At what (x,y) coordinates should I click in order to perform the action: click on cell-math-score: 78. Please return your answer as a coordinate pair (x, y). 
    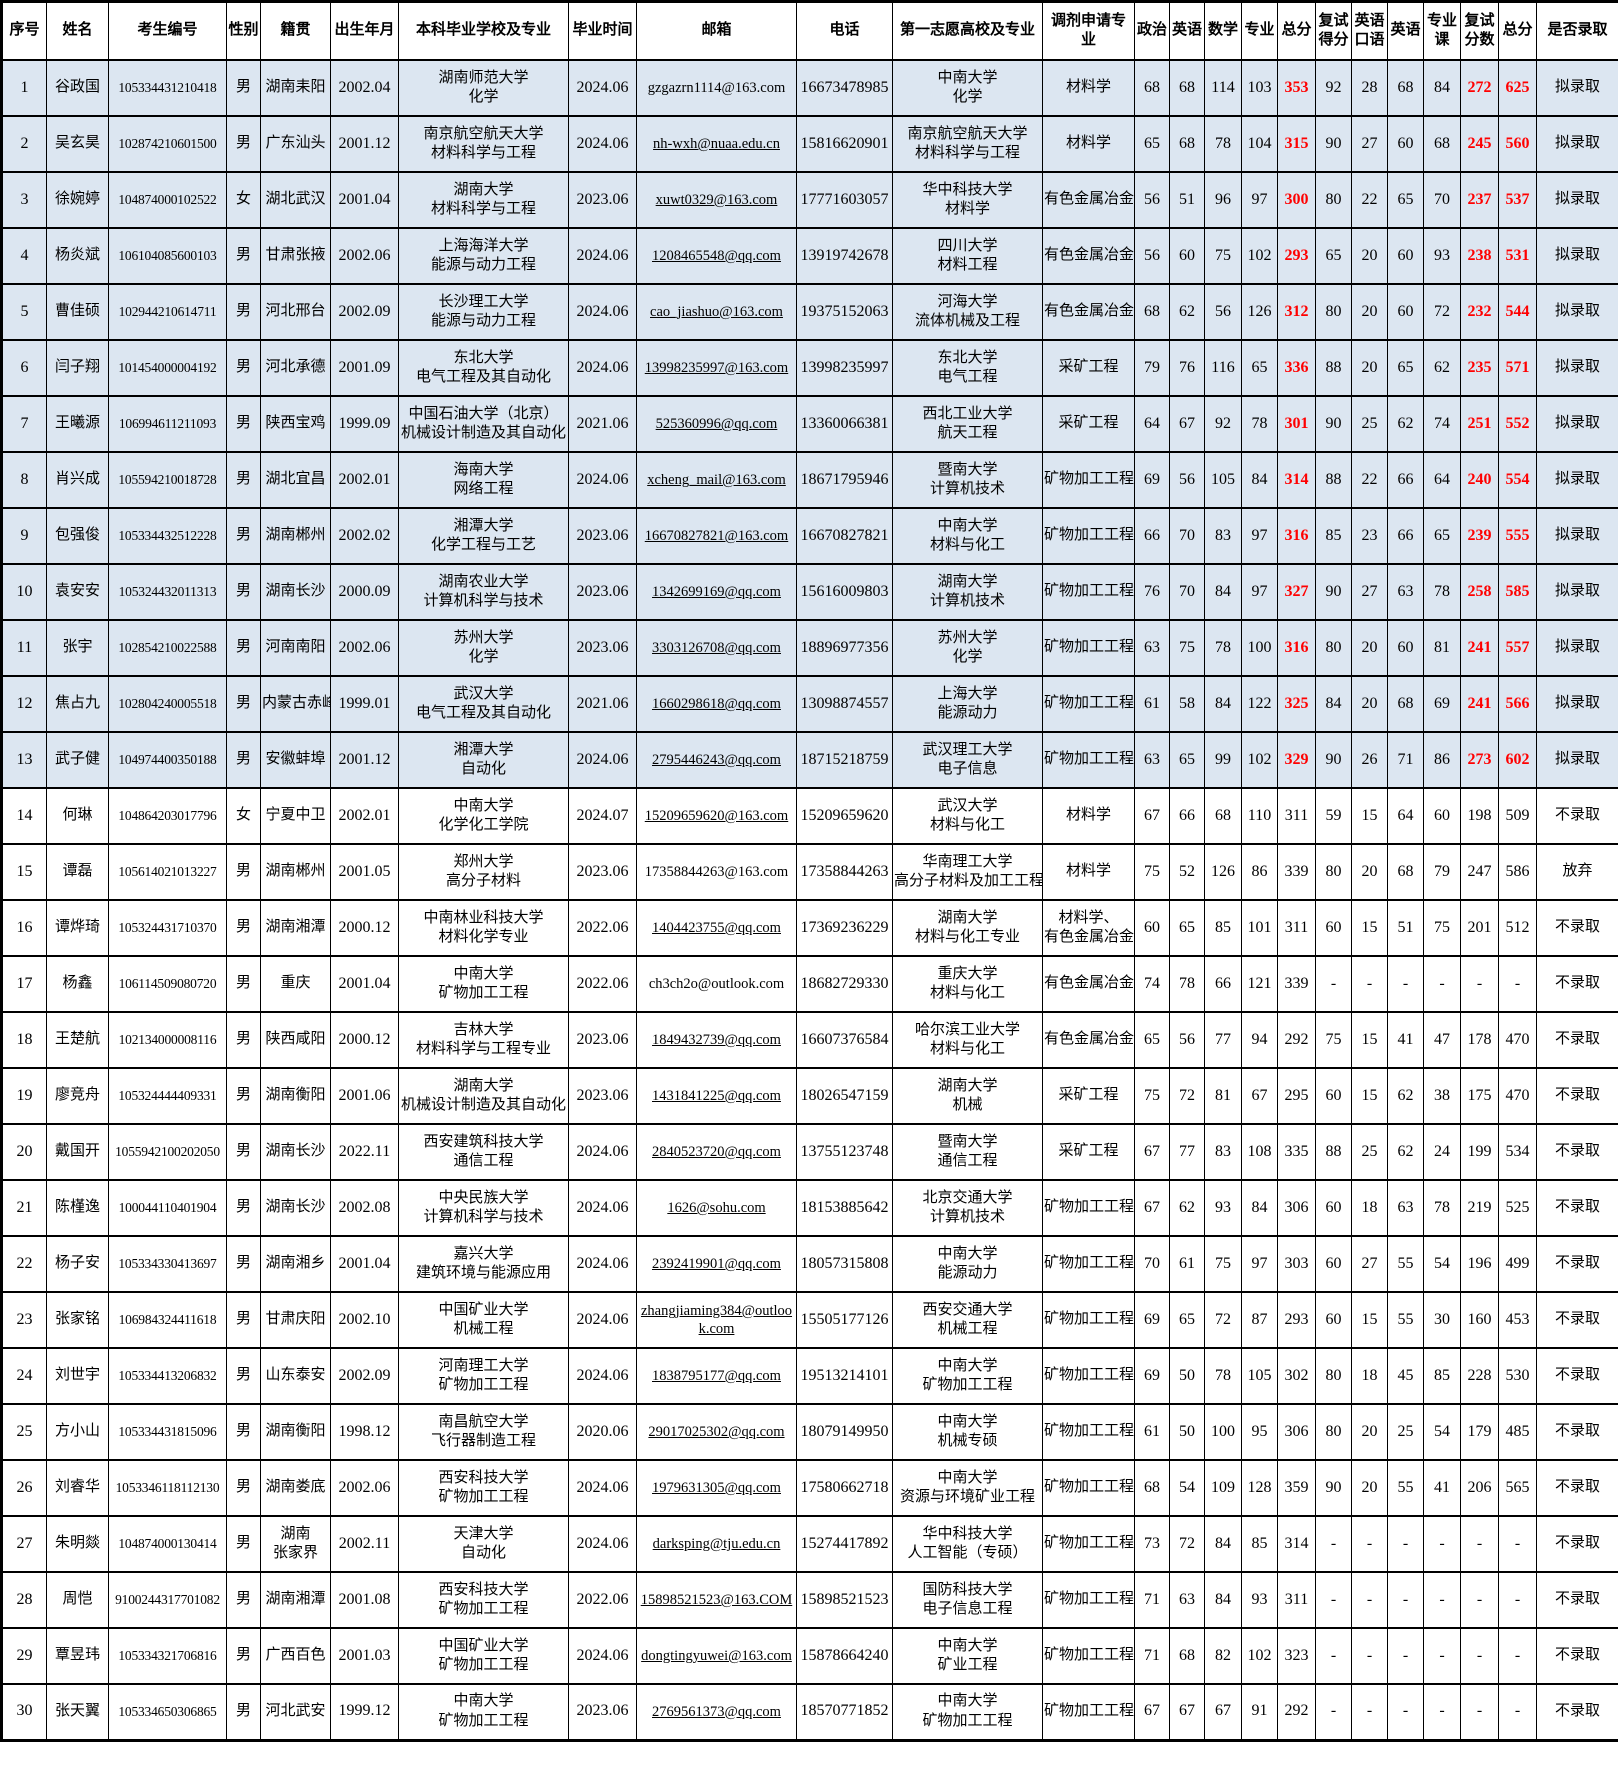
    Looking at the image, I should click on (1223, 648).